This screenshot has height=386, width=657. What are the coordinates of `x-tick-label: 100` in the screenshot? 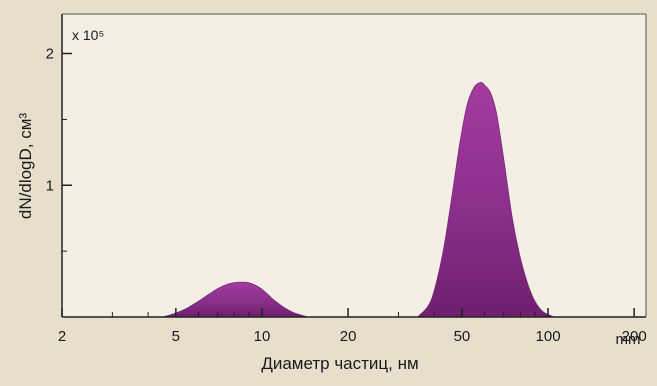 It's located at (548, 336).